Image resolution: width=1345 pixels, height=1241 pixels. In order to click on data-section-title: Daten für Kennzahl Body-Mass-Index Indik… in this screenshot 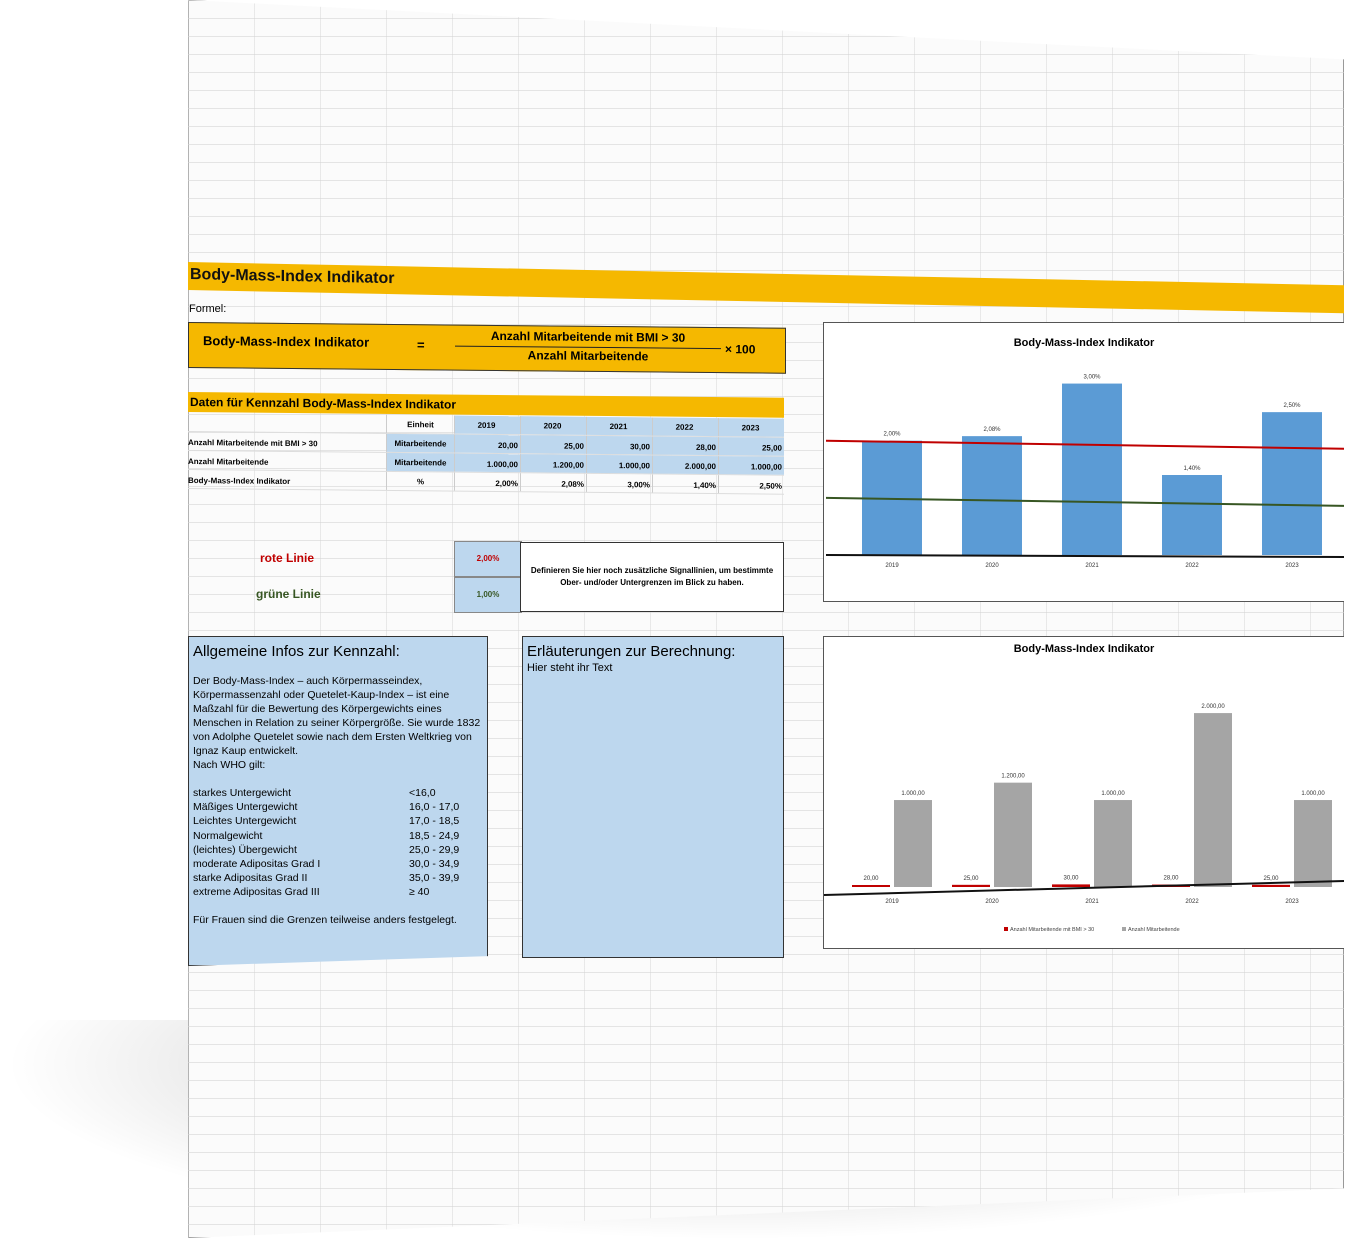, I will do `click(323, 403)`.